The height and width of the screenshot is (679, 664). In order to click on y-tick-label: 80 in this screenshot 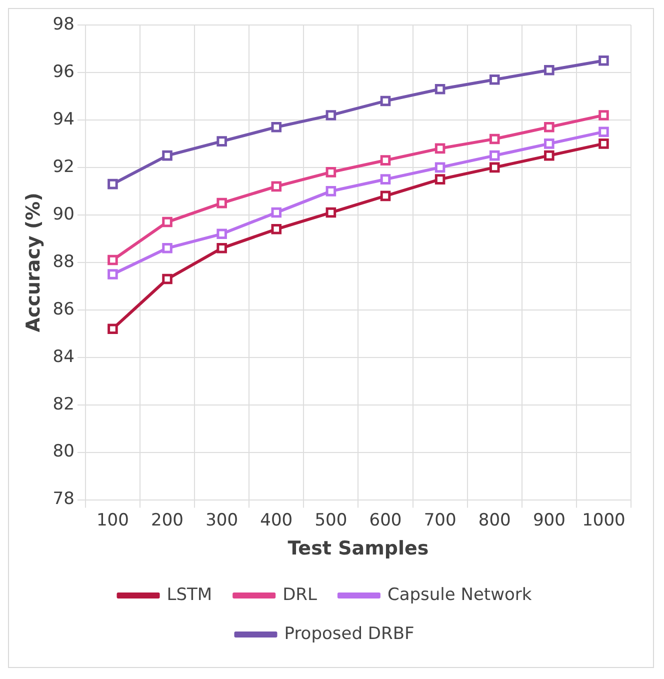, I will do `click(63, 452)`.